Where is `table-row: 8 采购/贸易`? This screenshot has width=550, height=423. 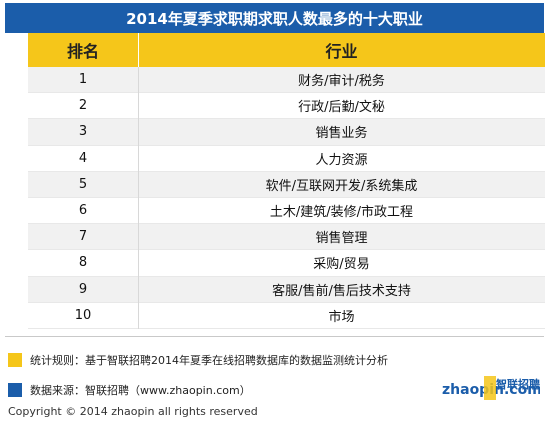
table-row: 8 采购/贸易 is located at coordinates (286, 263).